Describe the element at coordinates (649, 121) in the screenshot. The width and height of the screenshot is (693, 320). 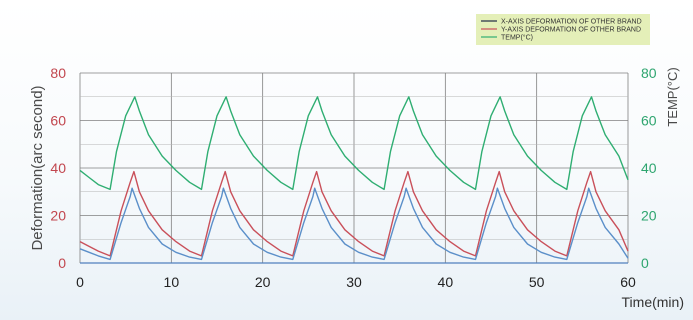
I see `y-right-tick-label: 60` at that location.